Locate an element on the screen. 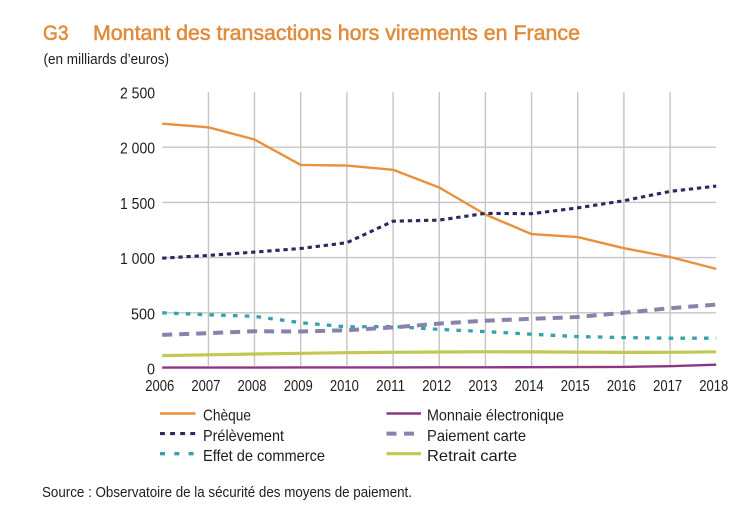 This screenshot has height=517, width=750. svg-text: Retrait carte is located at coordinates (472, 456).